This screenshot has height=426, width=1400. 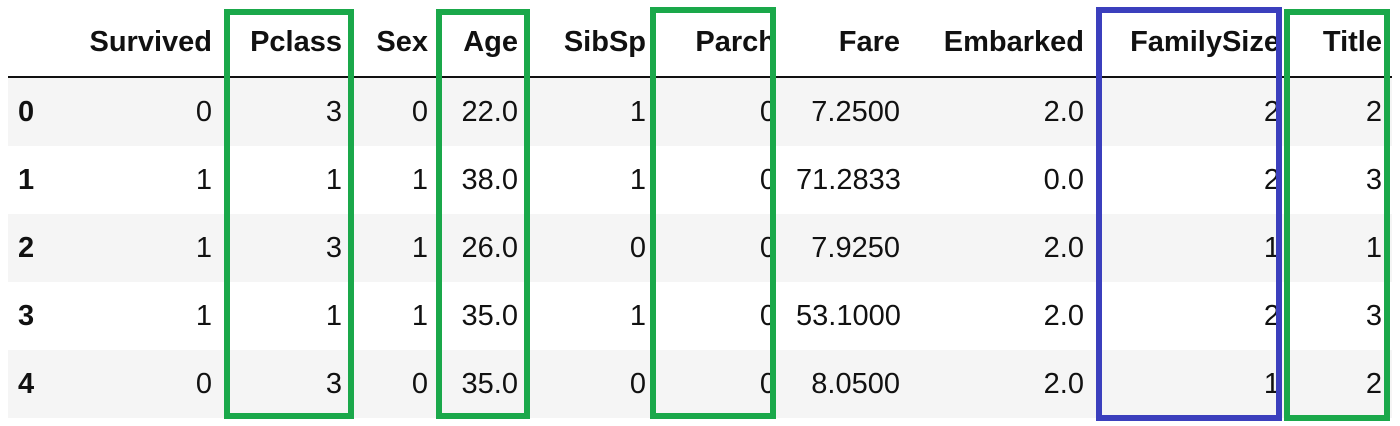 What do you see at coordinates (489, 247) in the screenshot?
I see `cell-age: 26.0` at bounding box center [489, 247].